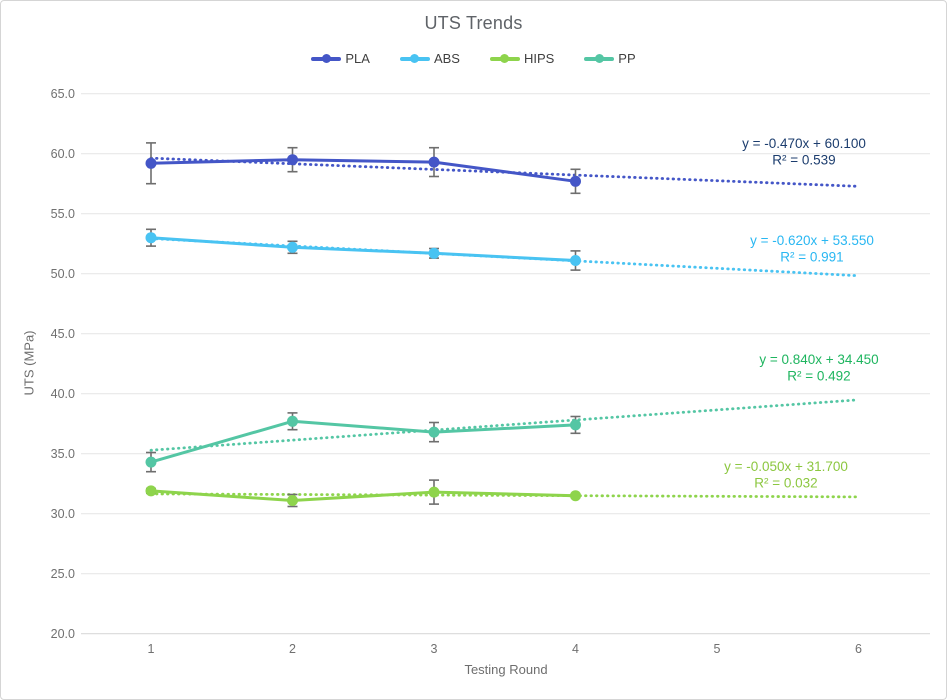 This screenshot has width=947, height=700. I want to click on legend-label: ABS, so click(446, 58).